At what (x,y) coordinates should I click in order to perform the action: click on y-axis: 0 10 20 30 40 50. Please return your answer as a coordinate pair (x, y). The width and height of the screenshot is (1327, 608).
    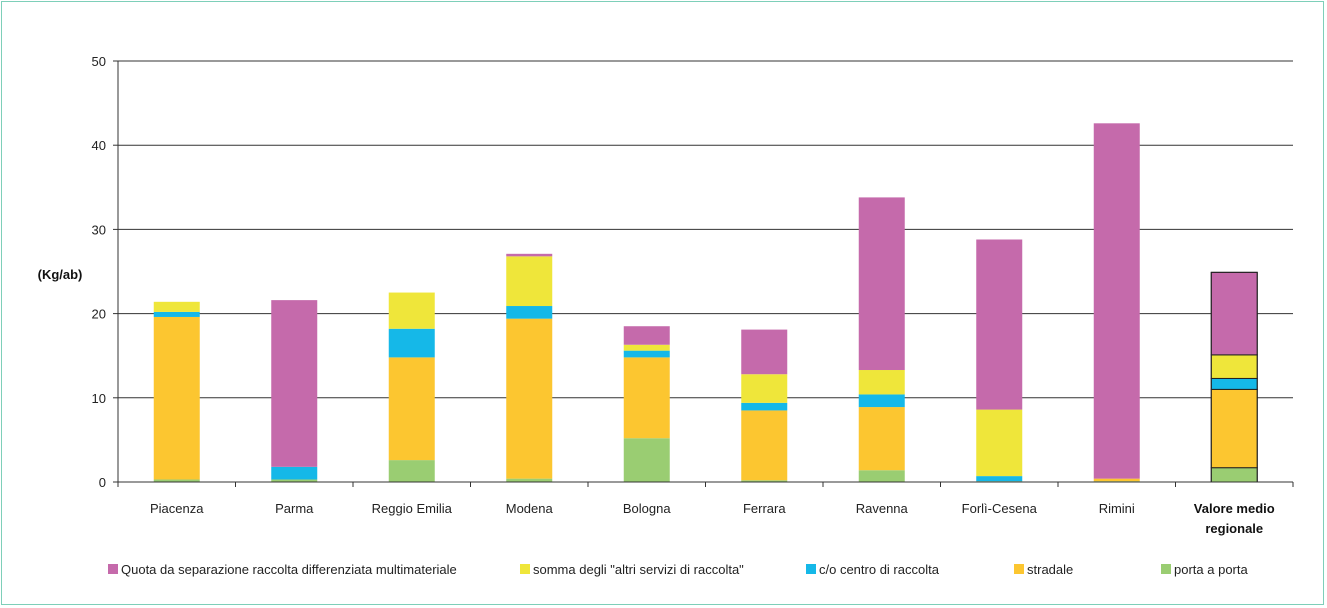
    Looking at the image, I should click on (105, 272).